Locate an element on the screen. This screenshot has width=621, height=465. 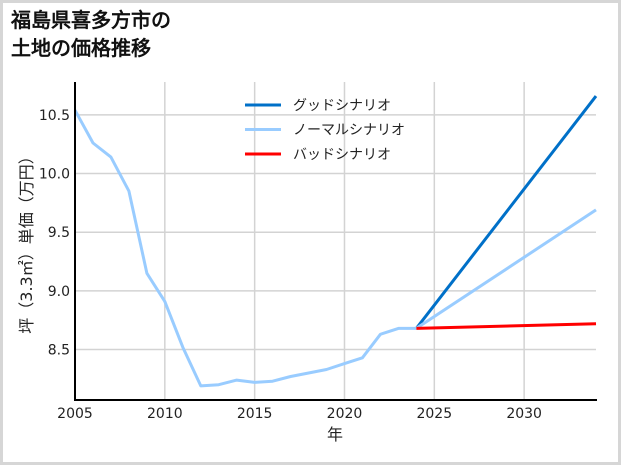
legend-label: バッドシナリオ is located at coordinates (342, 155).